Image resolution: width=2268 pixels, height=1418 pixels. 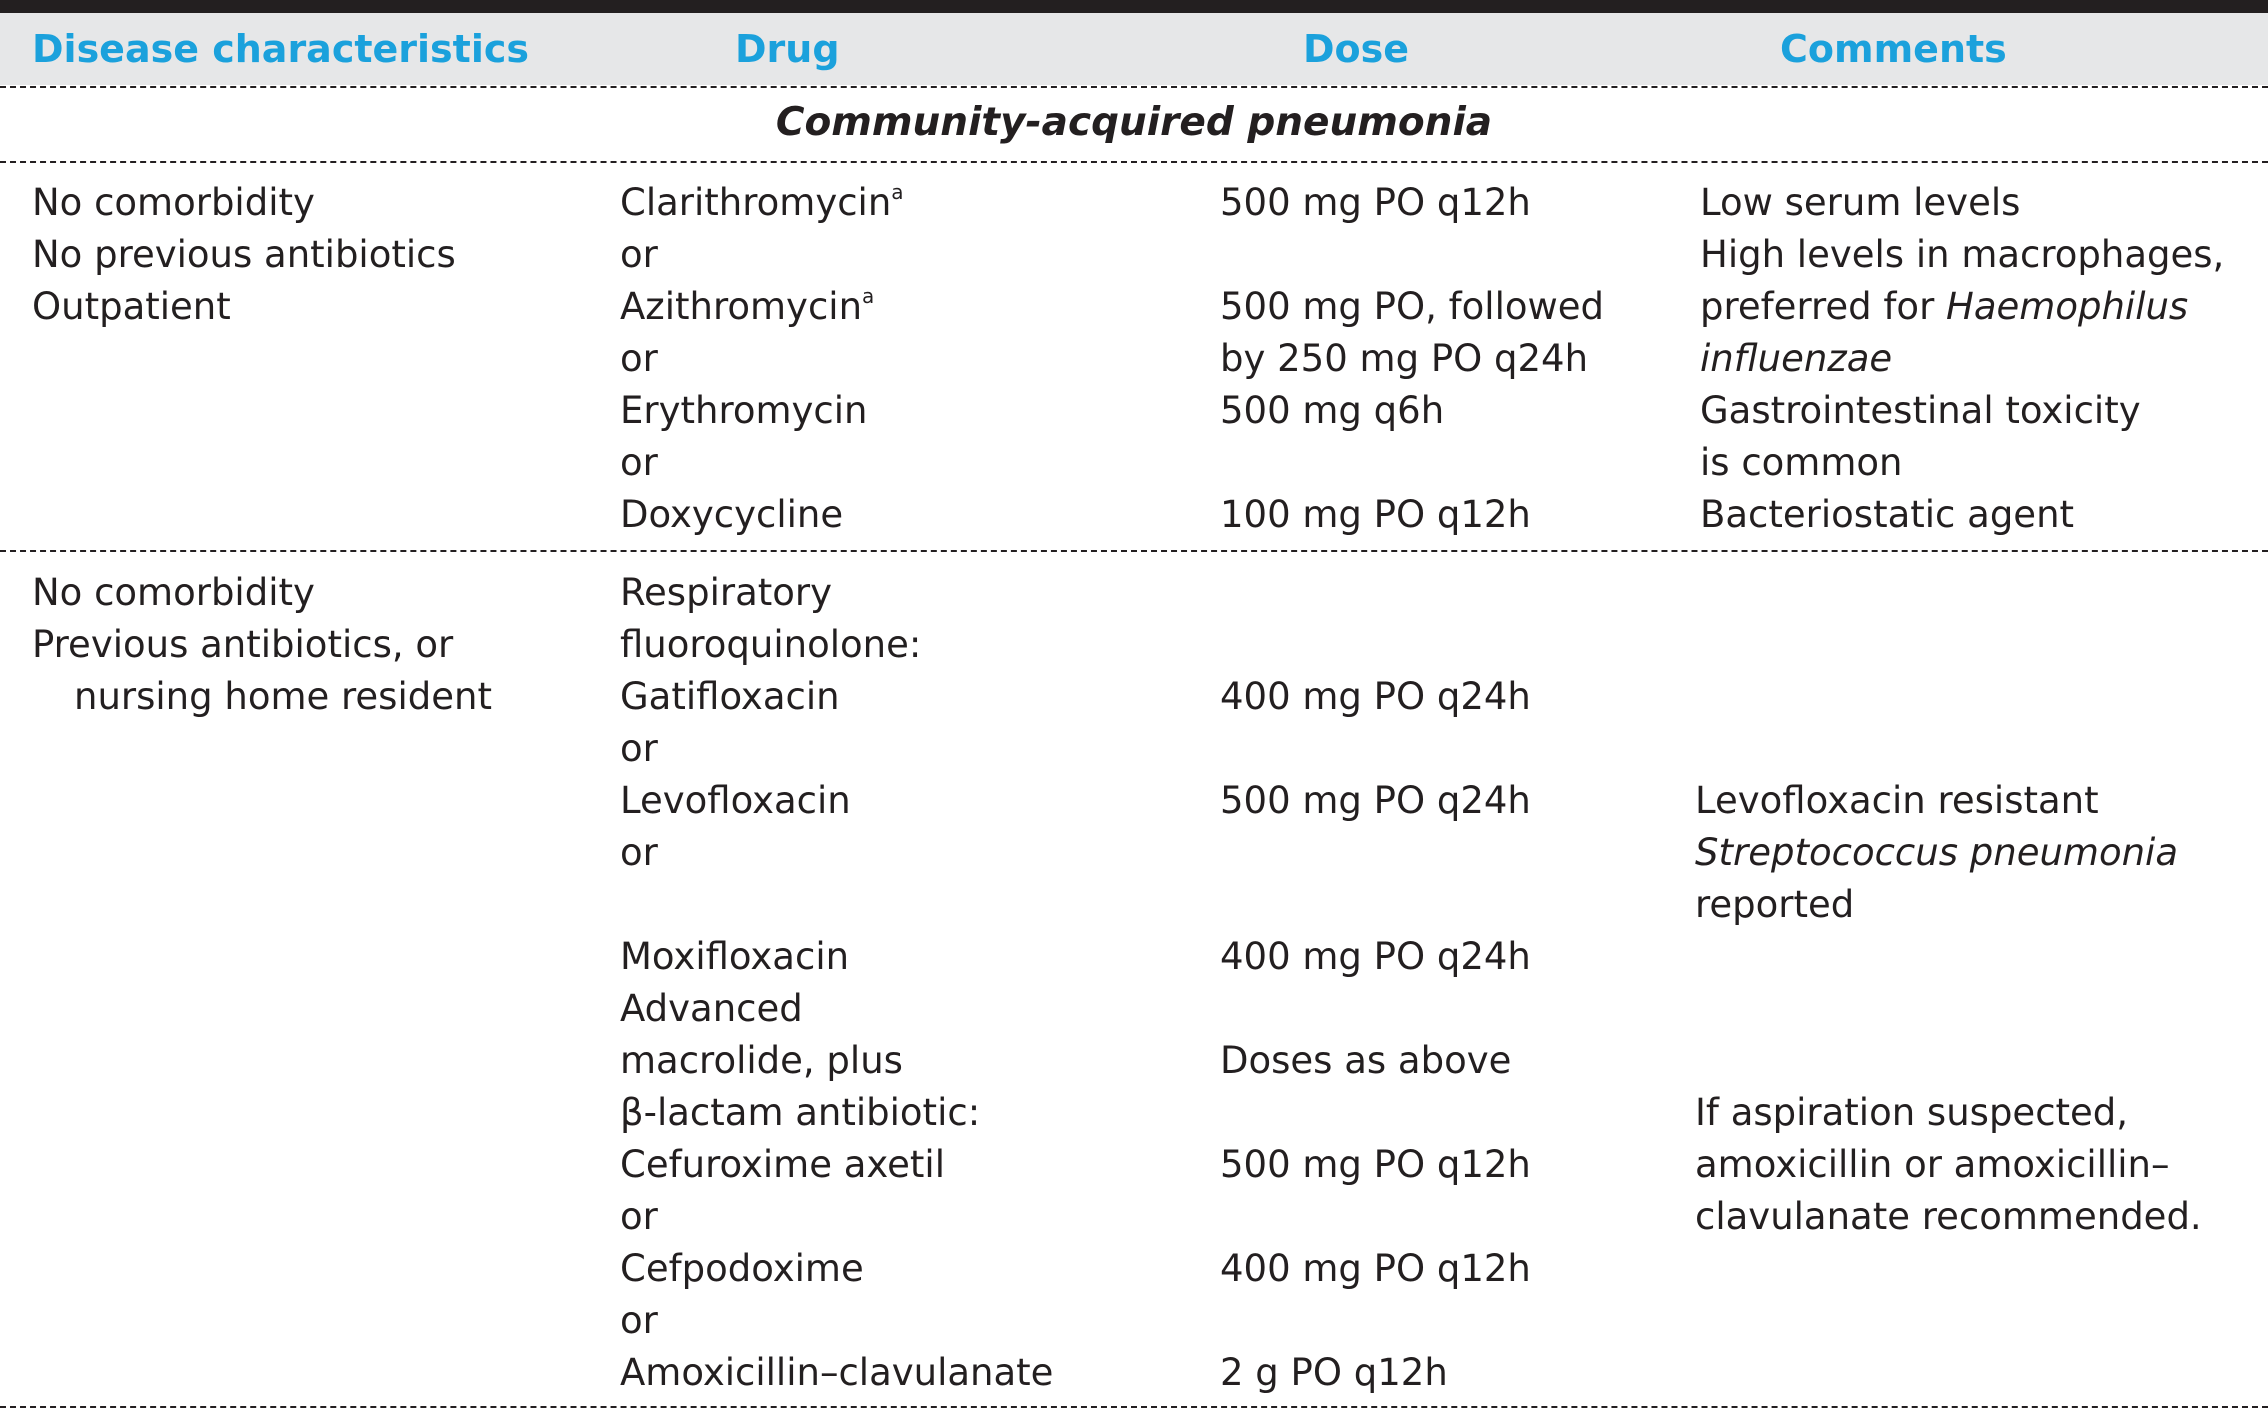 I want to click on disease-line: Previous antibiotics, or, so click(x=243, y=644).